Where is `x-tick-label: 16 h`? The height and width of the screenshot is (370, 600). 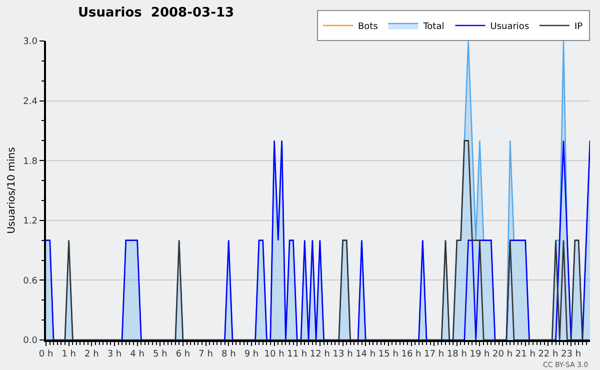 x-tick-label: 16 h is located at coordinates (411, 355).